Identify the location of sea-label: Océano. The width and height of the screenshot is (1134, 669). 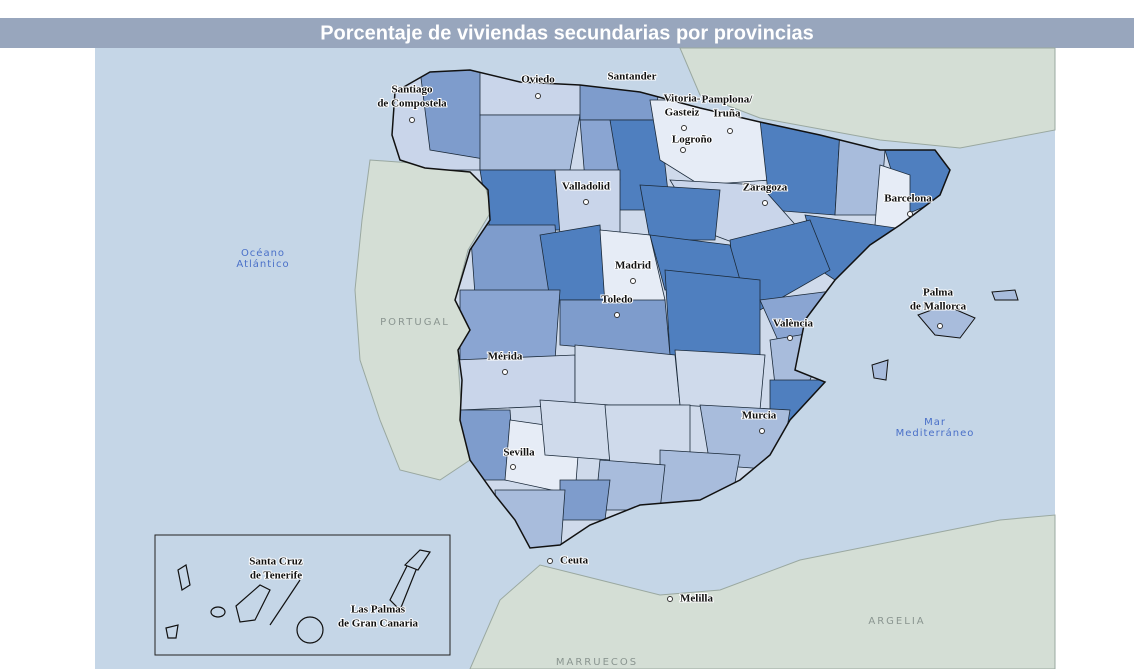
(263, 253).